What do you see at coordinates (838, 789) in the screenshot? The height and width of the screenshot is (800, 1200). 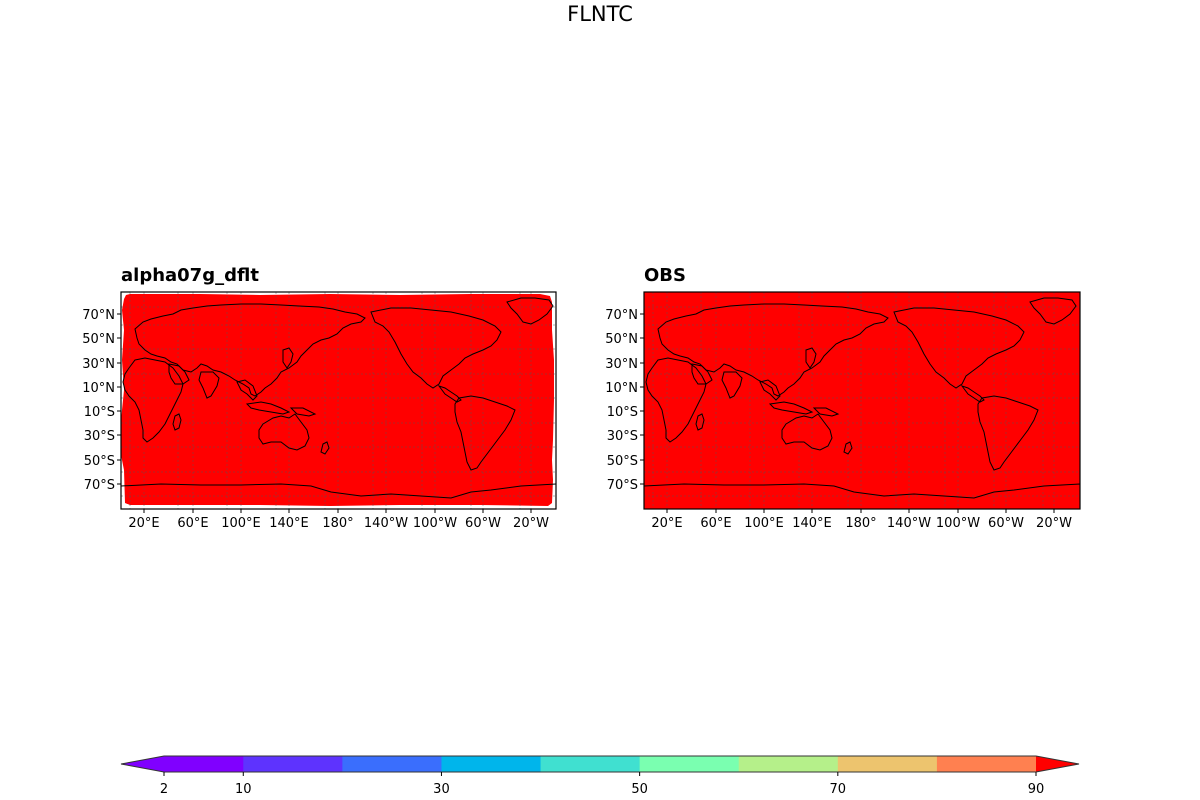 I see `colorbar-tick-label: 70` at bounding box center [838, 789].